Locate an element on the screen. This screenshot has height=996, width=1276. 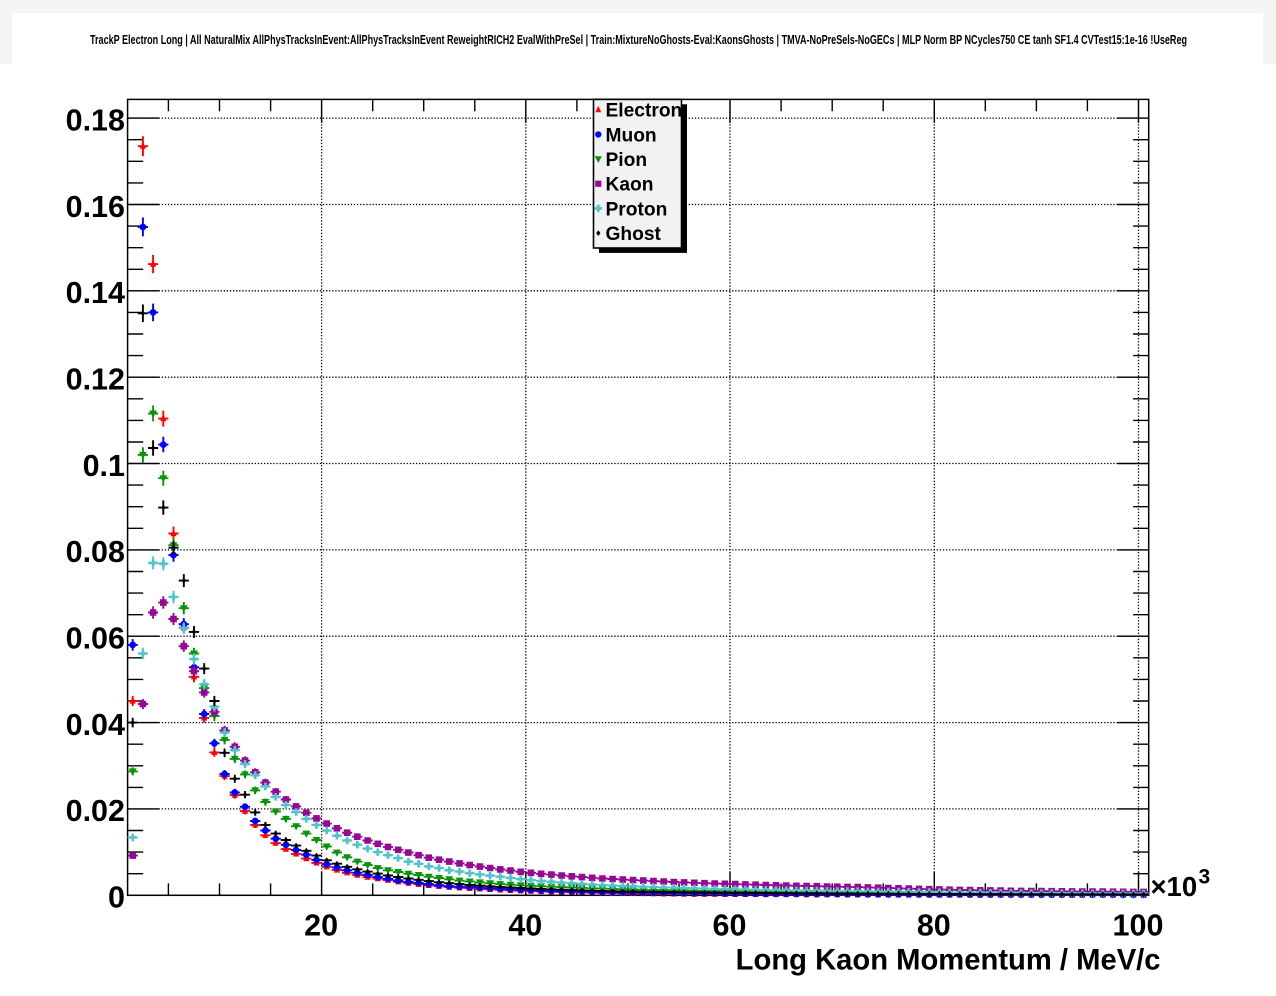
svg-text: 3 is located at coordinates (1205, 877).